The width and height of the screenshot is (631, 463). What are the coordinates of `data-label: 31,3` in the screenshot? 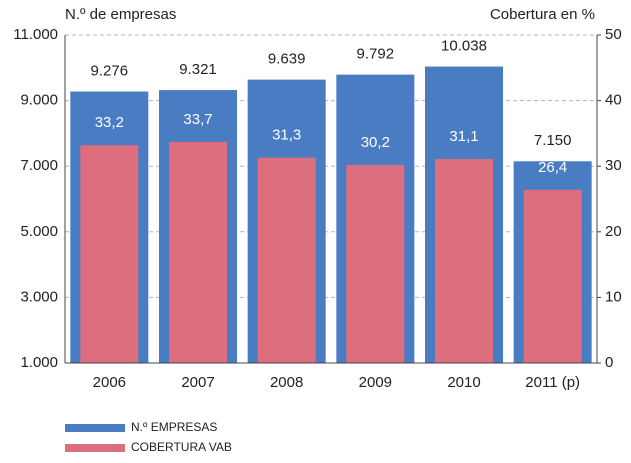 It's located at (286, 135).